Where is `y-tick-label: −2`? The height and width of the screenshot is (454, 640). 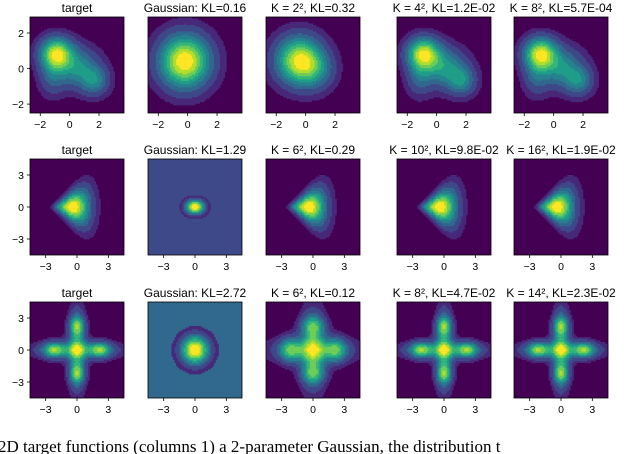 y-tick-label: −2 is located at coordinates (18, 105).